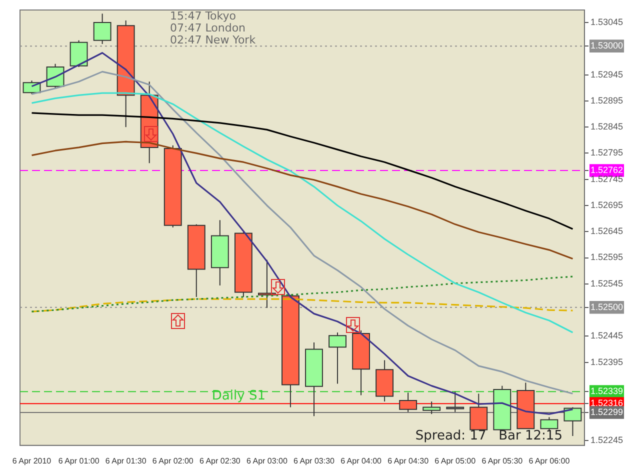  Describe the element at coordinates (607, 127) in the screenshot. I see `y-tick-label: 1.52845` at that location.